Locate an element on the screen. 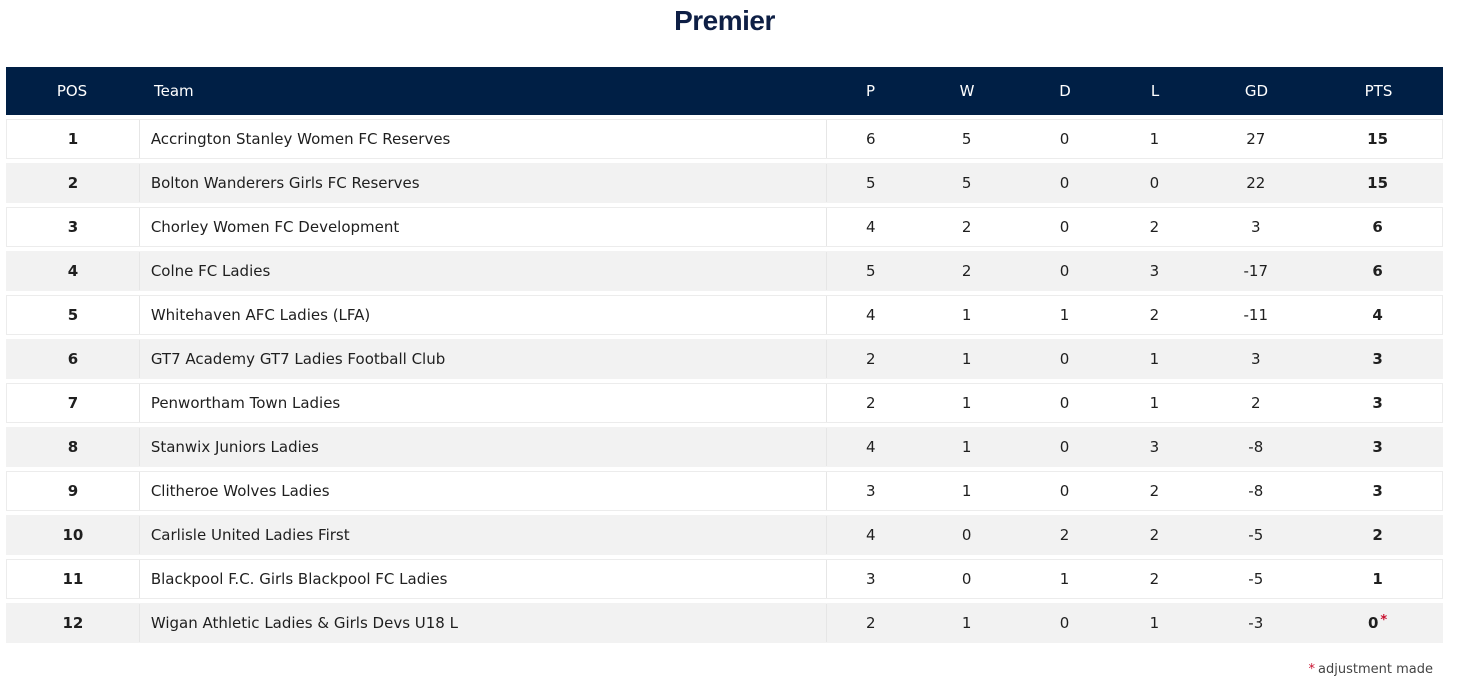 The image size is (1461, 681). table-row: 5 Whitehaven AFC Ladies (LFA) 4 1 1 2 -11 4 is located at coordinates (724, 315).